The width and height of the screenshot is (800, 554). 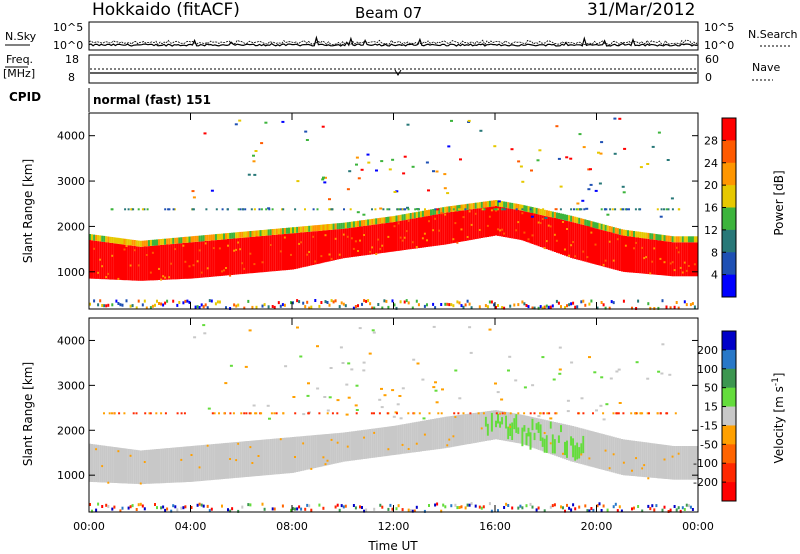 I want to click on velocity-ytick-label-0: 4000, so click(x=71, y=340).